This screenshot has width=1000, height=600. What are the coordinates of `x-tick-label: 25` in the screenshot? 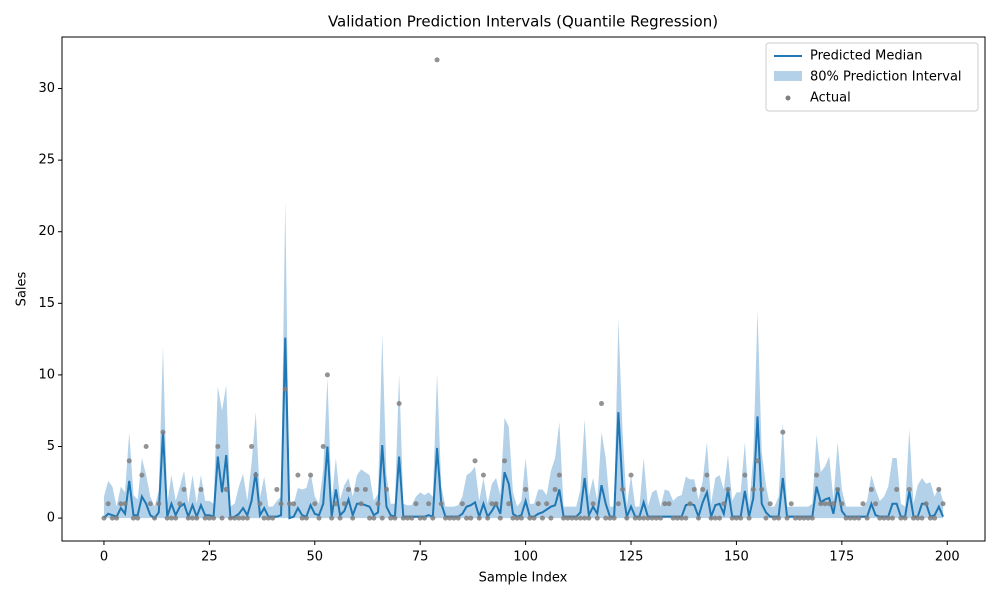 It's located at (209, 557).